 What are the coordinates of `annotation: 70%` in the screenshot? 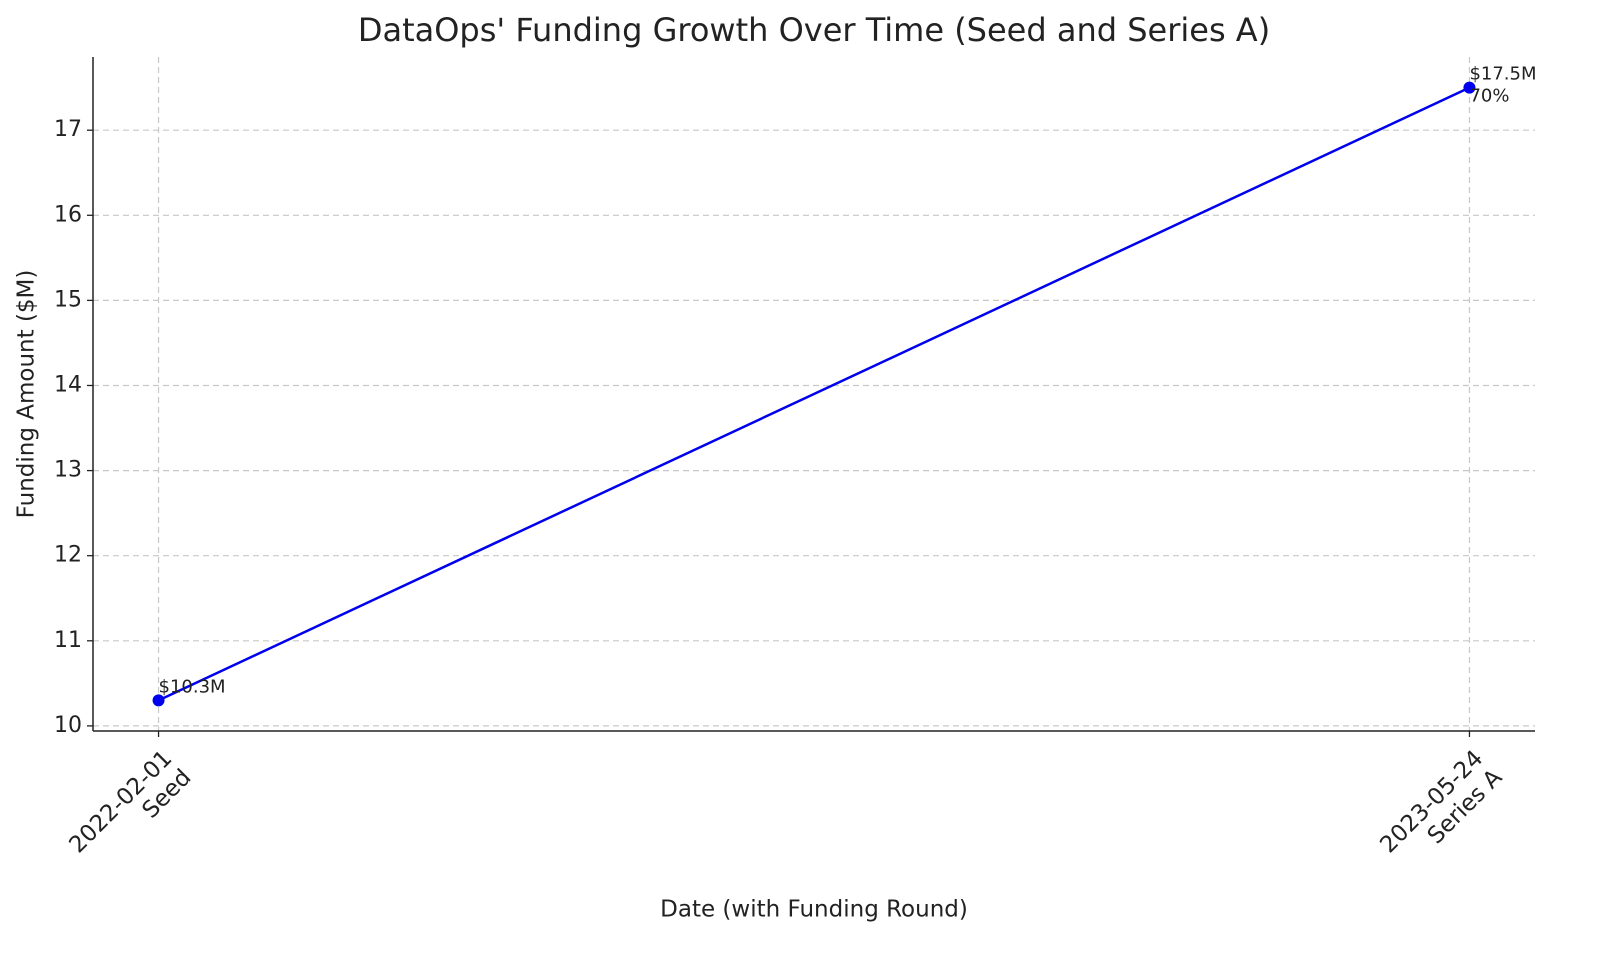 It's located at (1489, 96).